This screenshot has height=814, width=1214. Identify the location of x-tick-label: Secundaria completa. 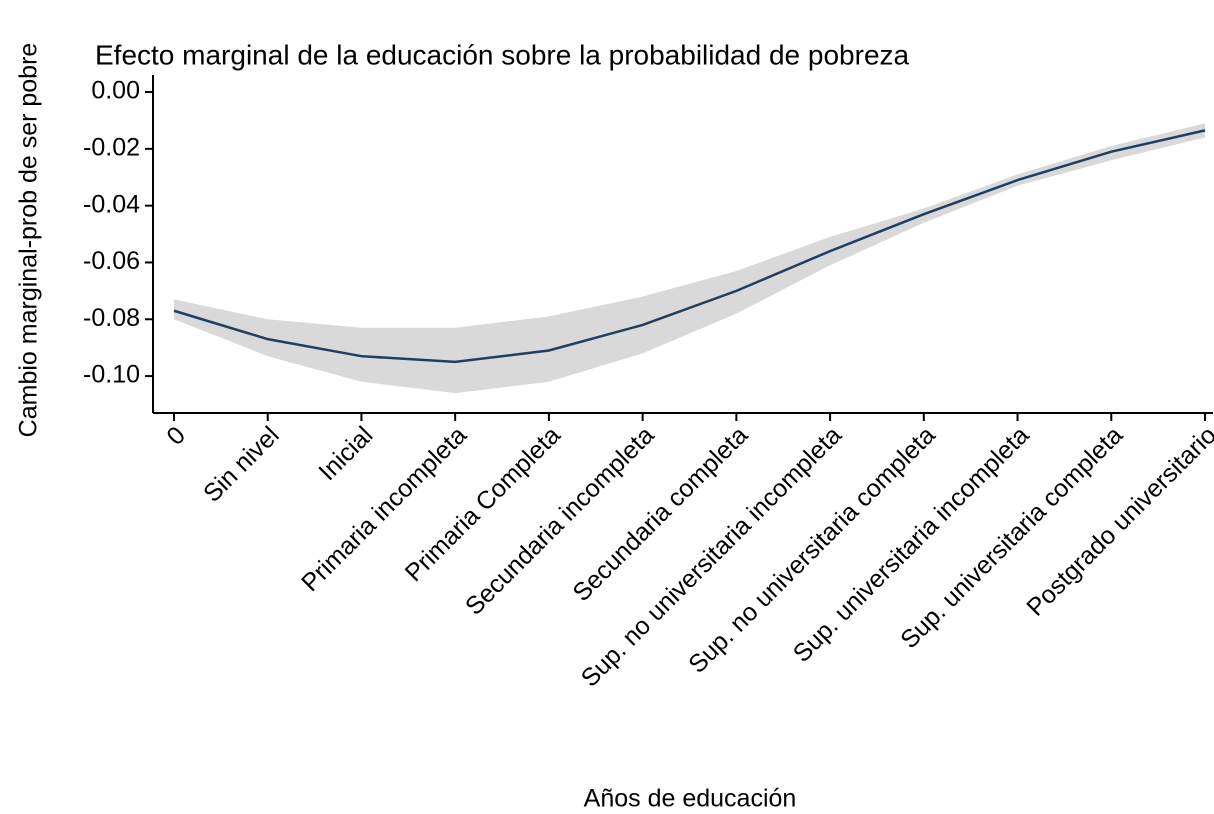
(660, 514).